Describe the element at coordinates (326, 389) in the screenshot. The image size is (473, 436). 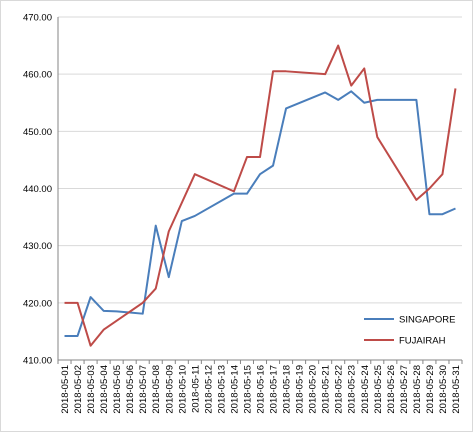
I see `x-tick-label: 2018-05-21` at that location.